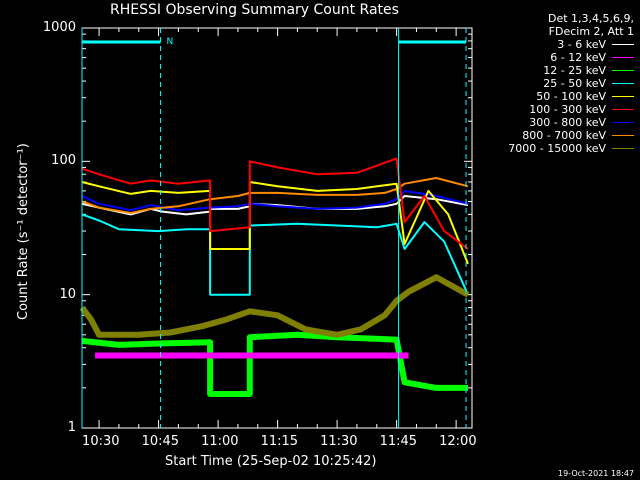 Image resolution: width=640 pixels, height=480 pixels. What do you see at coordinates (271, 461) in the screenshot?
I see `x-axis-label: Start Time (25-Sep-02 10:25:42)` at bounding box center [271, 461].